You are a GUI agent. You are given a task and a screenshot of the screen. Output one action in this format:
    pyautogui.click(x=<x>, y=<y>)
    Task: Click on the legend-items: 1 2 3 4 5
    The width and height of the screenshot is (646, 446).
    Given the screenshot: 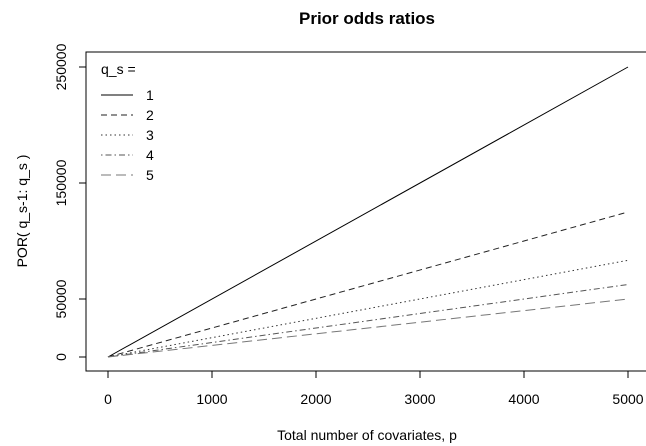 What is the action you would take?
    pyautogui.click(x=127, y=135)
    